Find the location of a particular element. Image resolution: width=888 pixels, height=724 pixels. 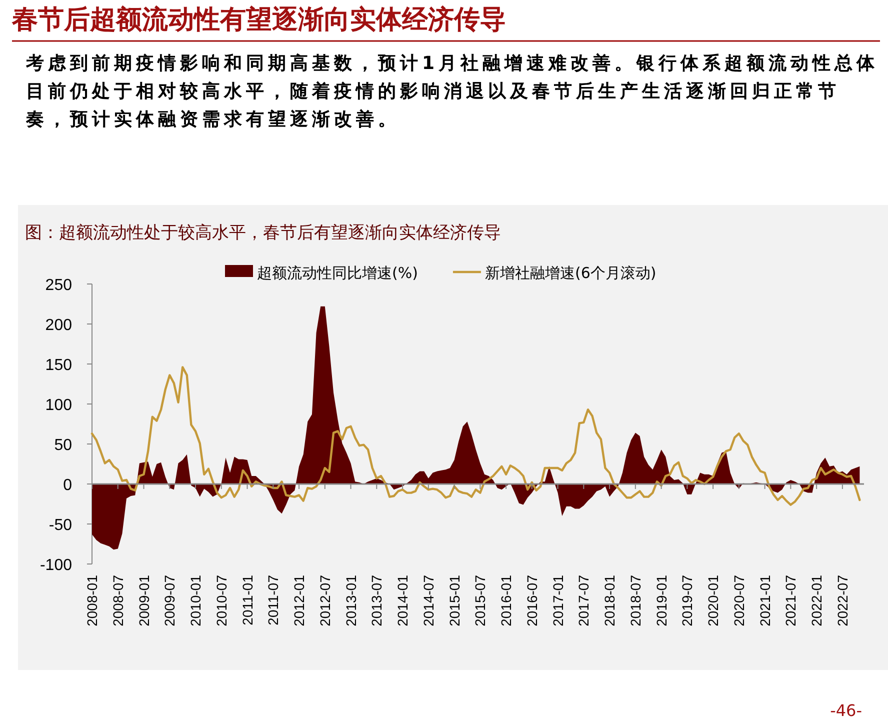

x-tick-label: 2013-01 is located at coordinates (350, 600).